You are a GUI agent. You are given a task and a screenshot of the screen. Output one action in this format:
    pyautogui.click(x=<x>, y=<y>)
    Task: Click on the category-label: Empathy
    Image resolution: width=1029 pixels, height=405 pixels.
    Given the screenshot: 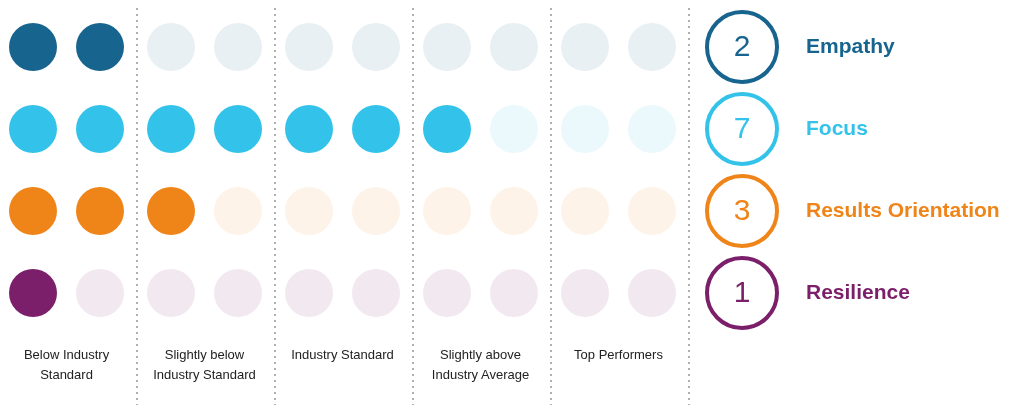 What is the action you would take?
    pyautogui.click(x=851, y=45)
    